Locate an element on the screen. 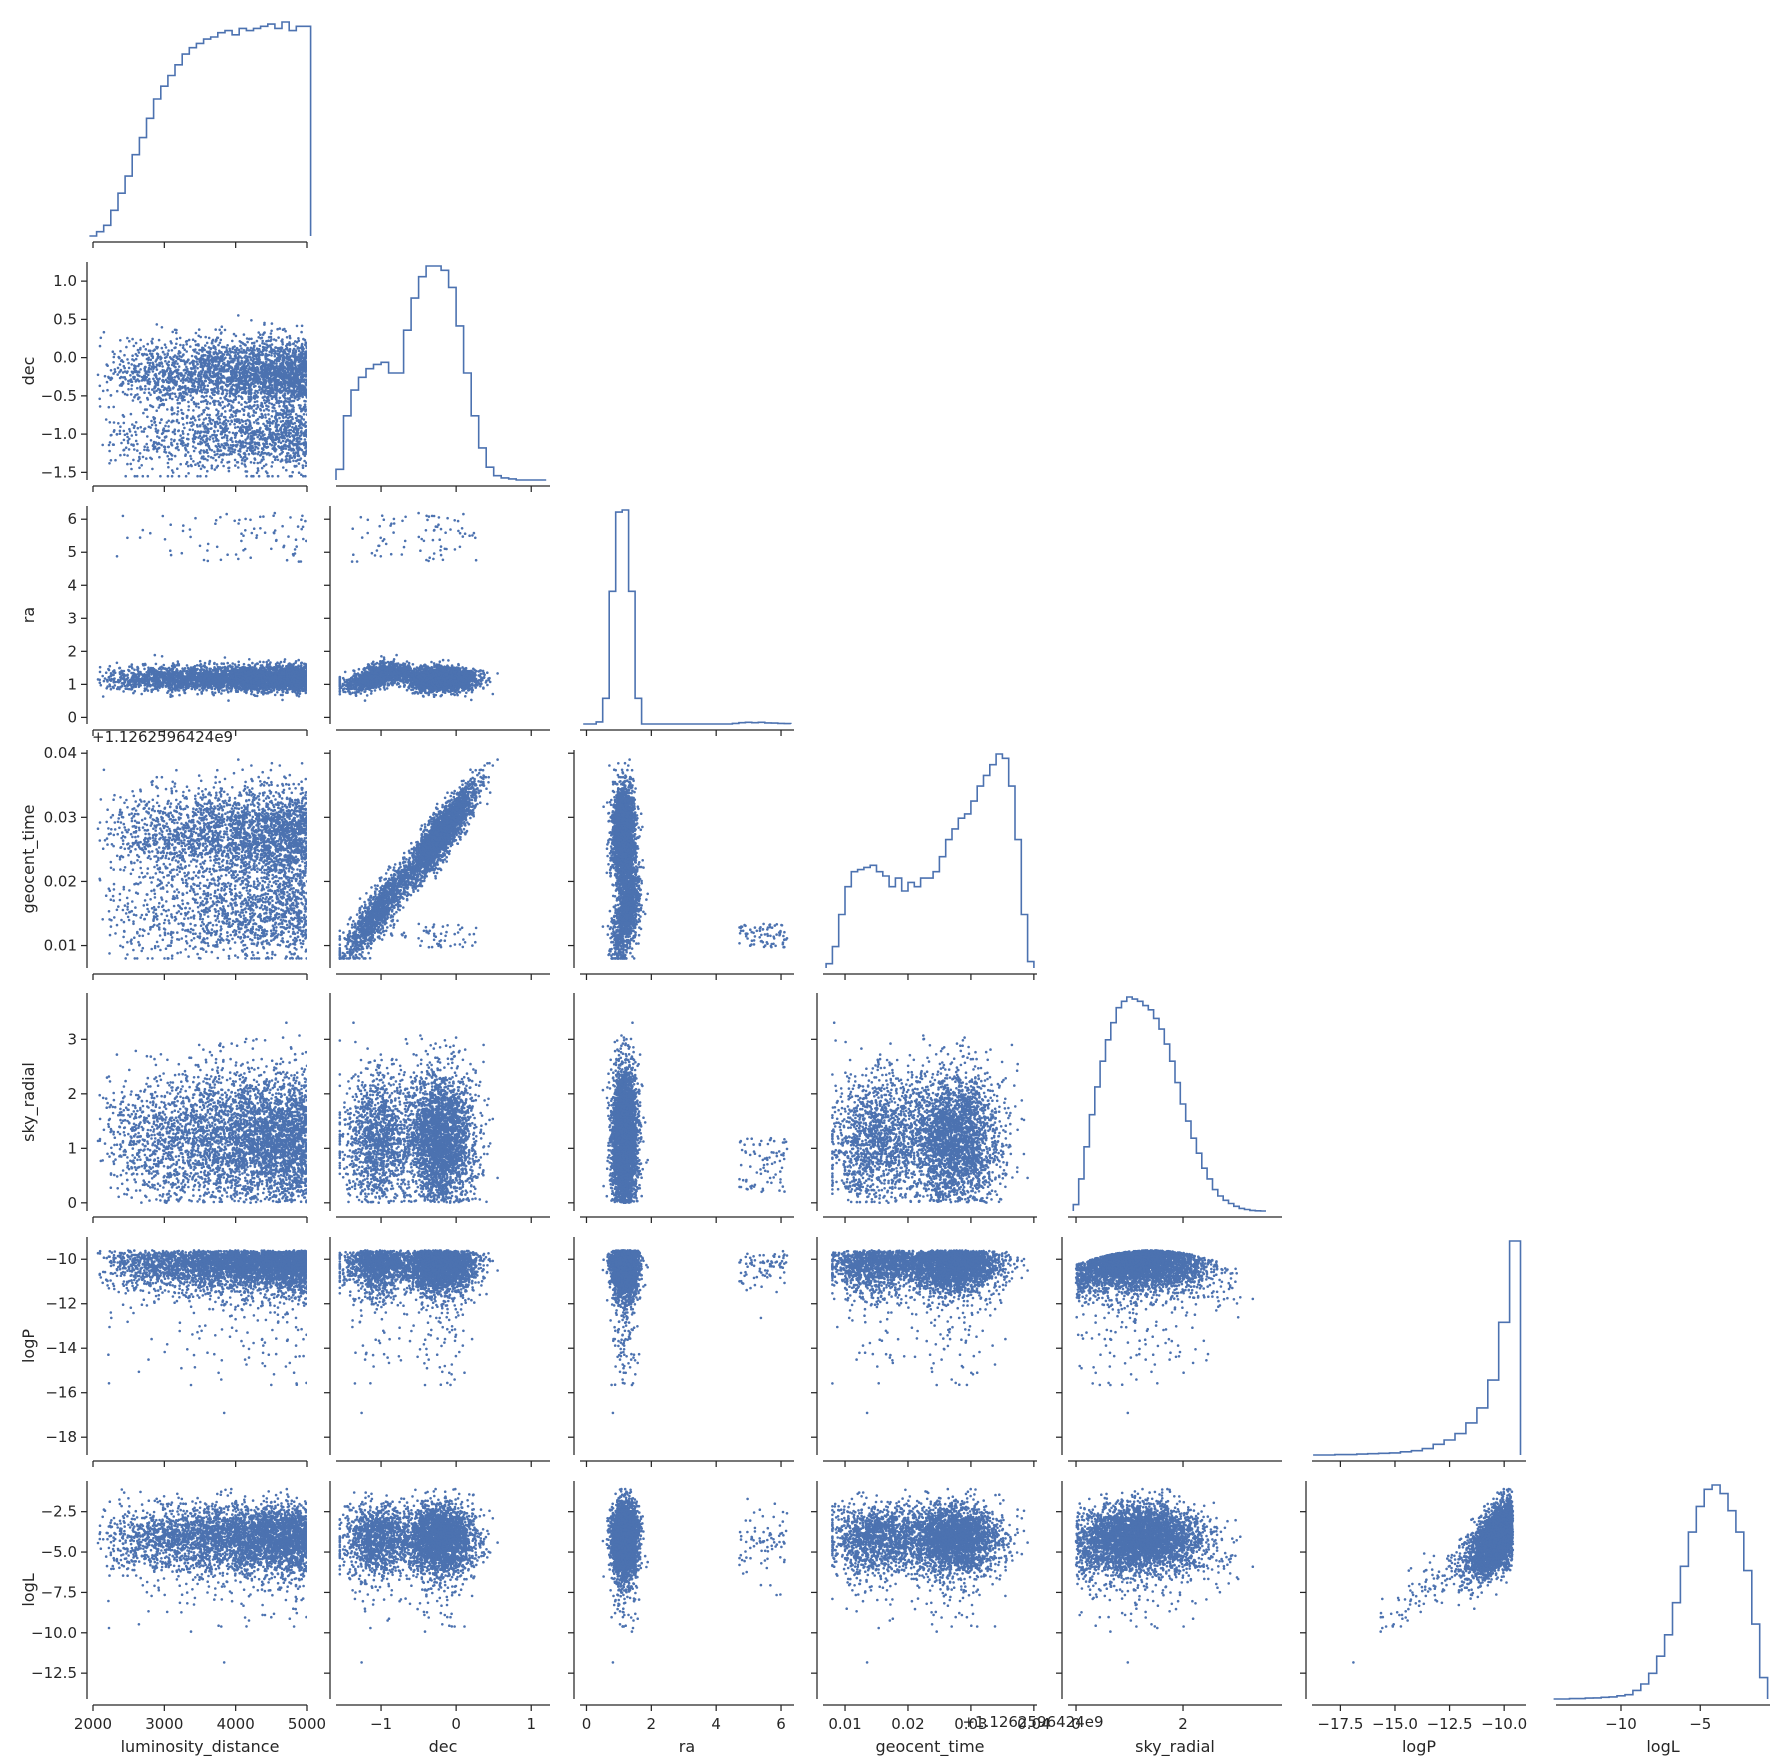 The width and height of the screenshot is (1779, 1764). y-tick-label: −0.5 is located at coordinates (59, 396).